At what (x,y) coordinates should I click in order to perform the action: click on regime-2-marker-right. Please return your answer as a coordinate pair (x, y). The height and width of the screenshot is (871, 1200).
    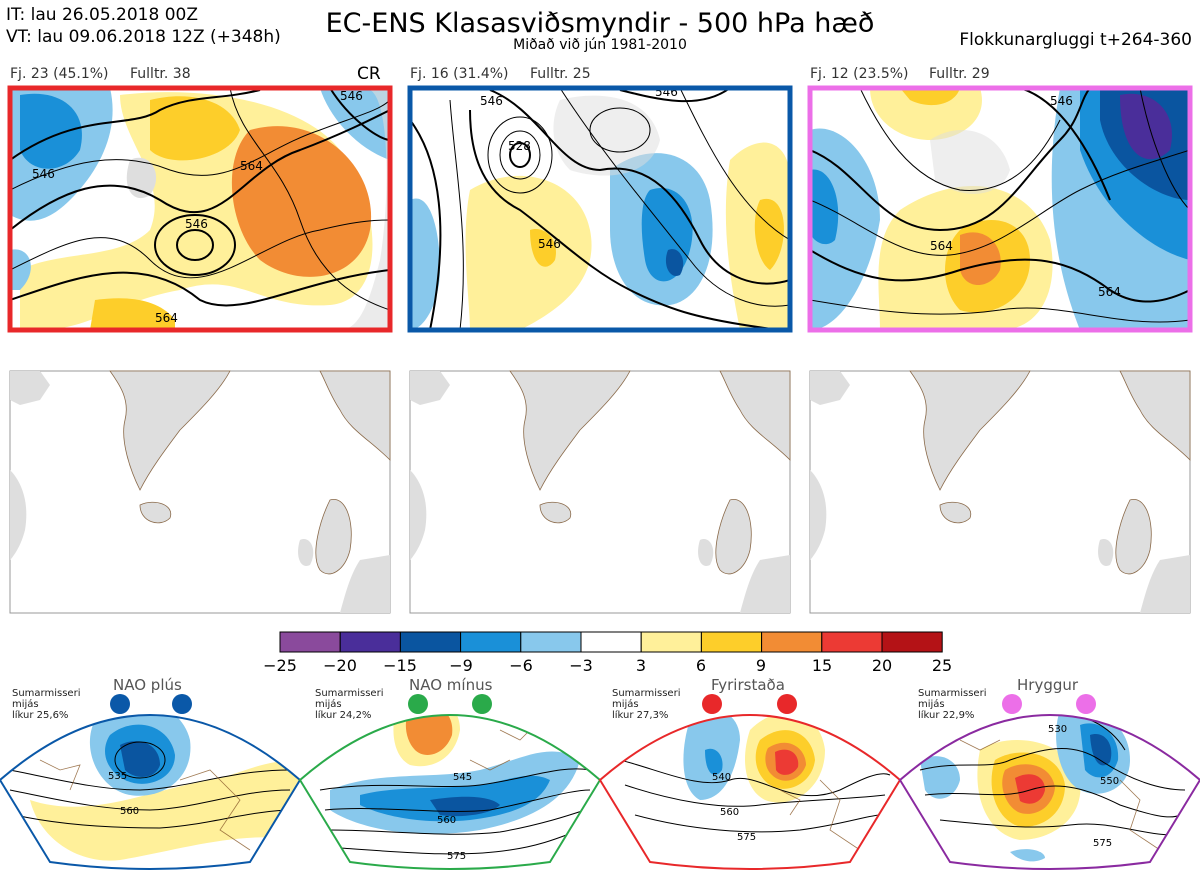
    Looking at the image, I should click on (482, 704).